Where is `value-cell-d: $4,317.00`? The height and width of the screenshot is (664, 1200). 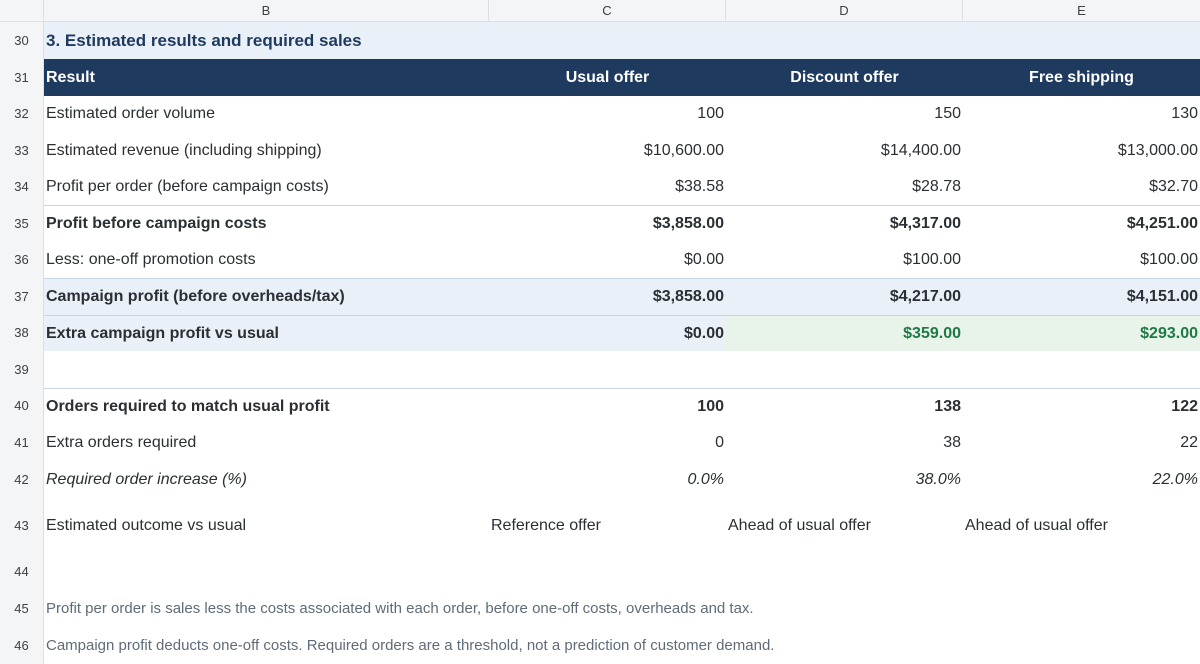 value-cell-d: $4,317.00 is located at coordinates (925, 223).